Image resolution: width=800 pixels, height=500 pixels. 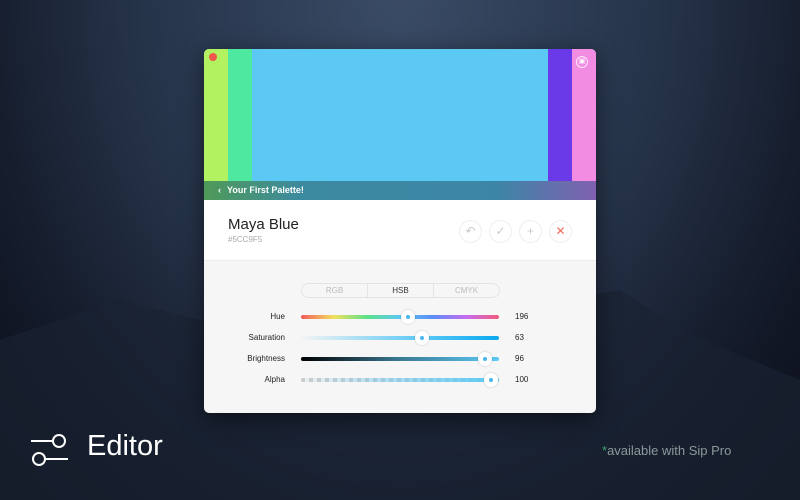 I want to click on slider-value: 63, so click(x=519, y=337).